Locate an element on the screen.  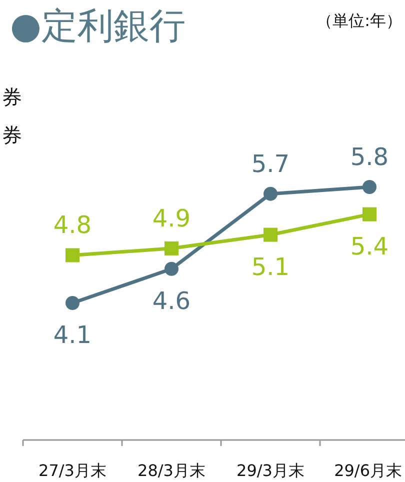
data-label: 5.7 is located at coordinates (270, 164).